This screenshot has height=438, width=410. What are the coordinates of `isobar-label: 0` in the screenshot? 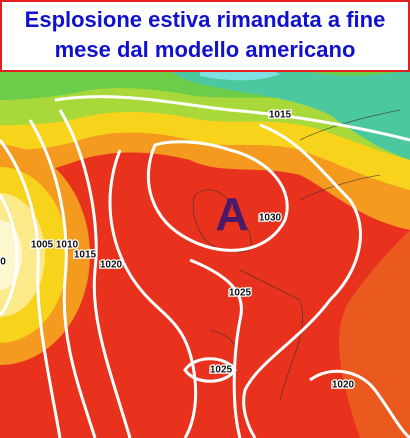 It's located at (3, 262).